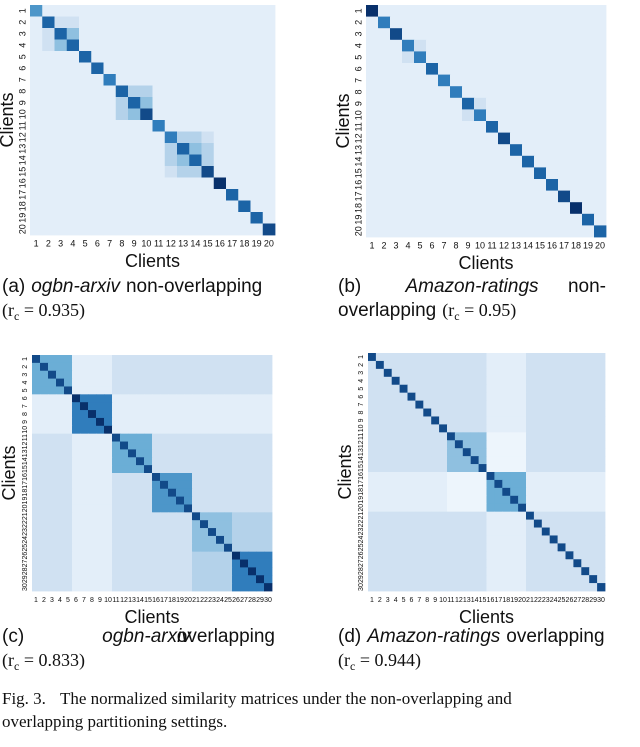 This screenshot has width=640, height=747. I want to click on y-tick-label: 13, so click(22, 149).